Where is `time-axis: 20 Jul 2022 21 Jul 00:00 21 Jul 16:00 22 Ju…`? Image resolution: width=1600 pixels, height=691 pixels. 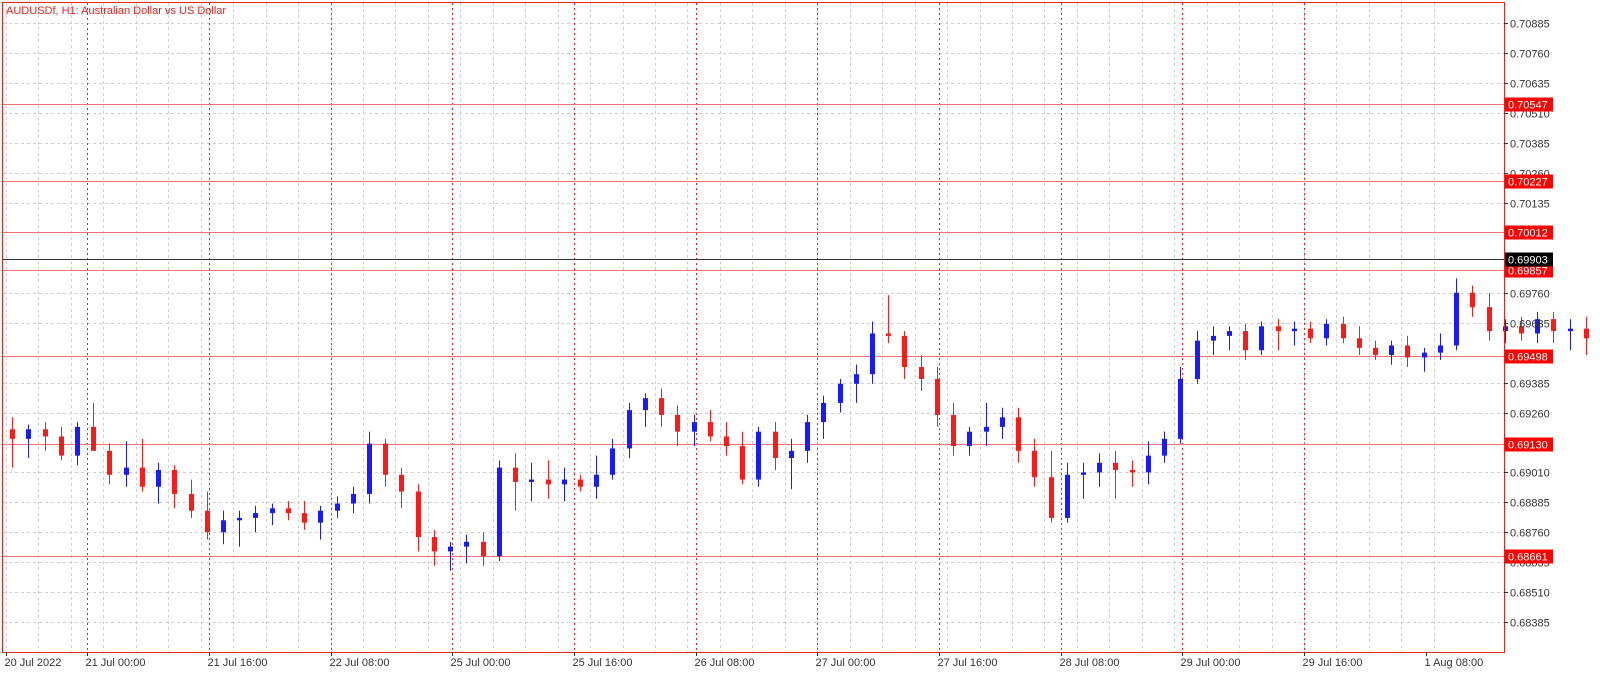 time-axis: 20 Jul 2022 21 Jul 00:00 21 Jul 16:00 22 Ju… is located at coordinates (744, 660).